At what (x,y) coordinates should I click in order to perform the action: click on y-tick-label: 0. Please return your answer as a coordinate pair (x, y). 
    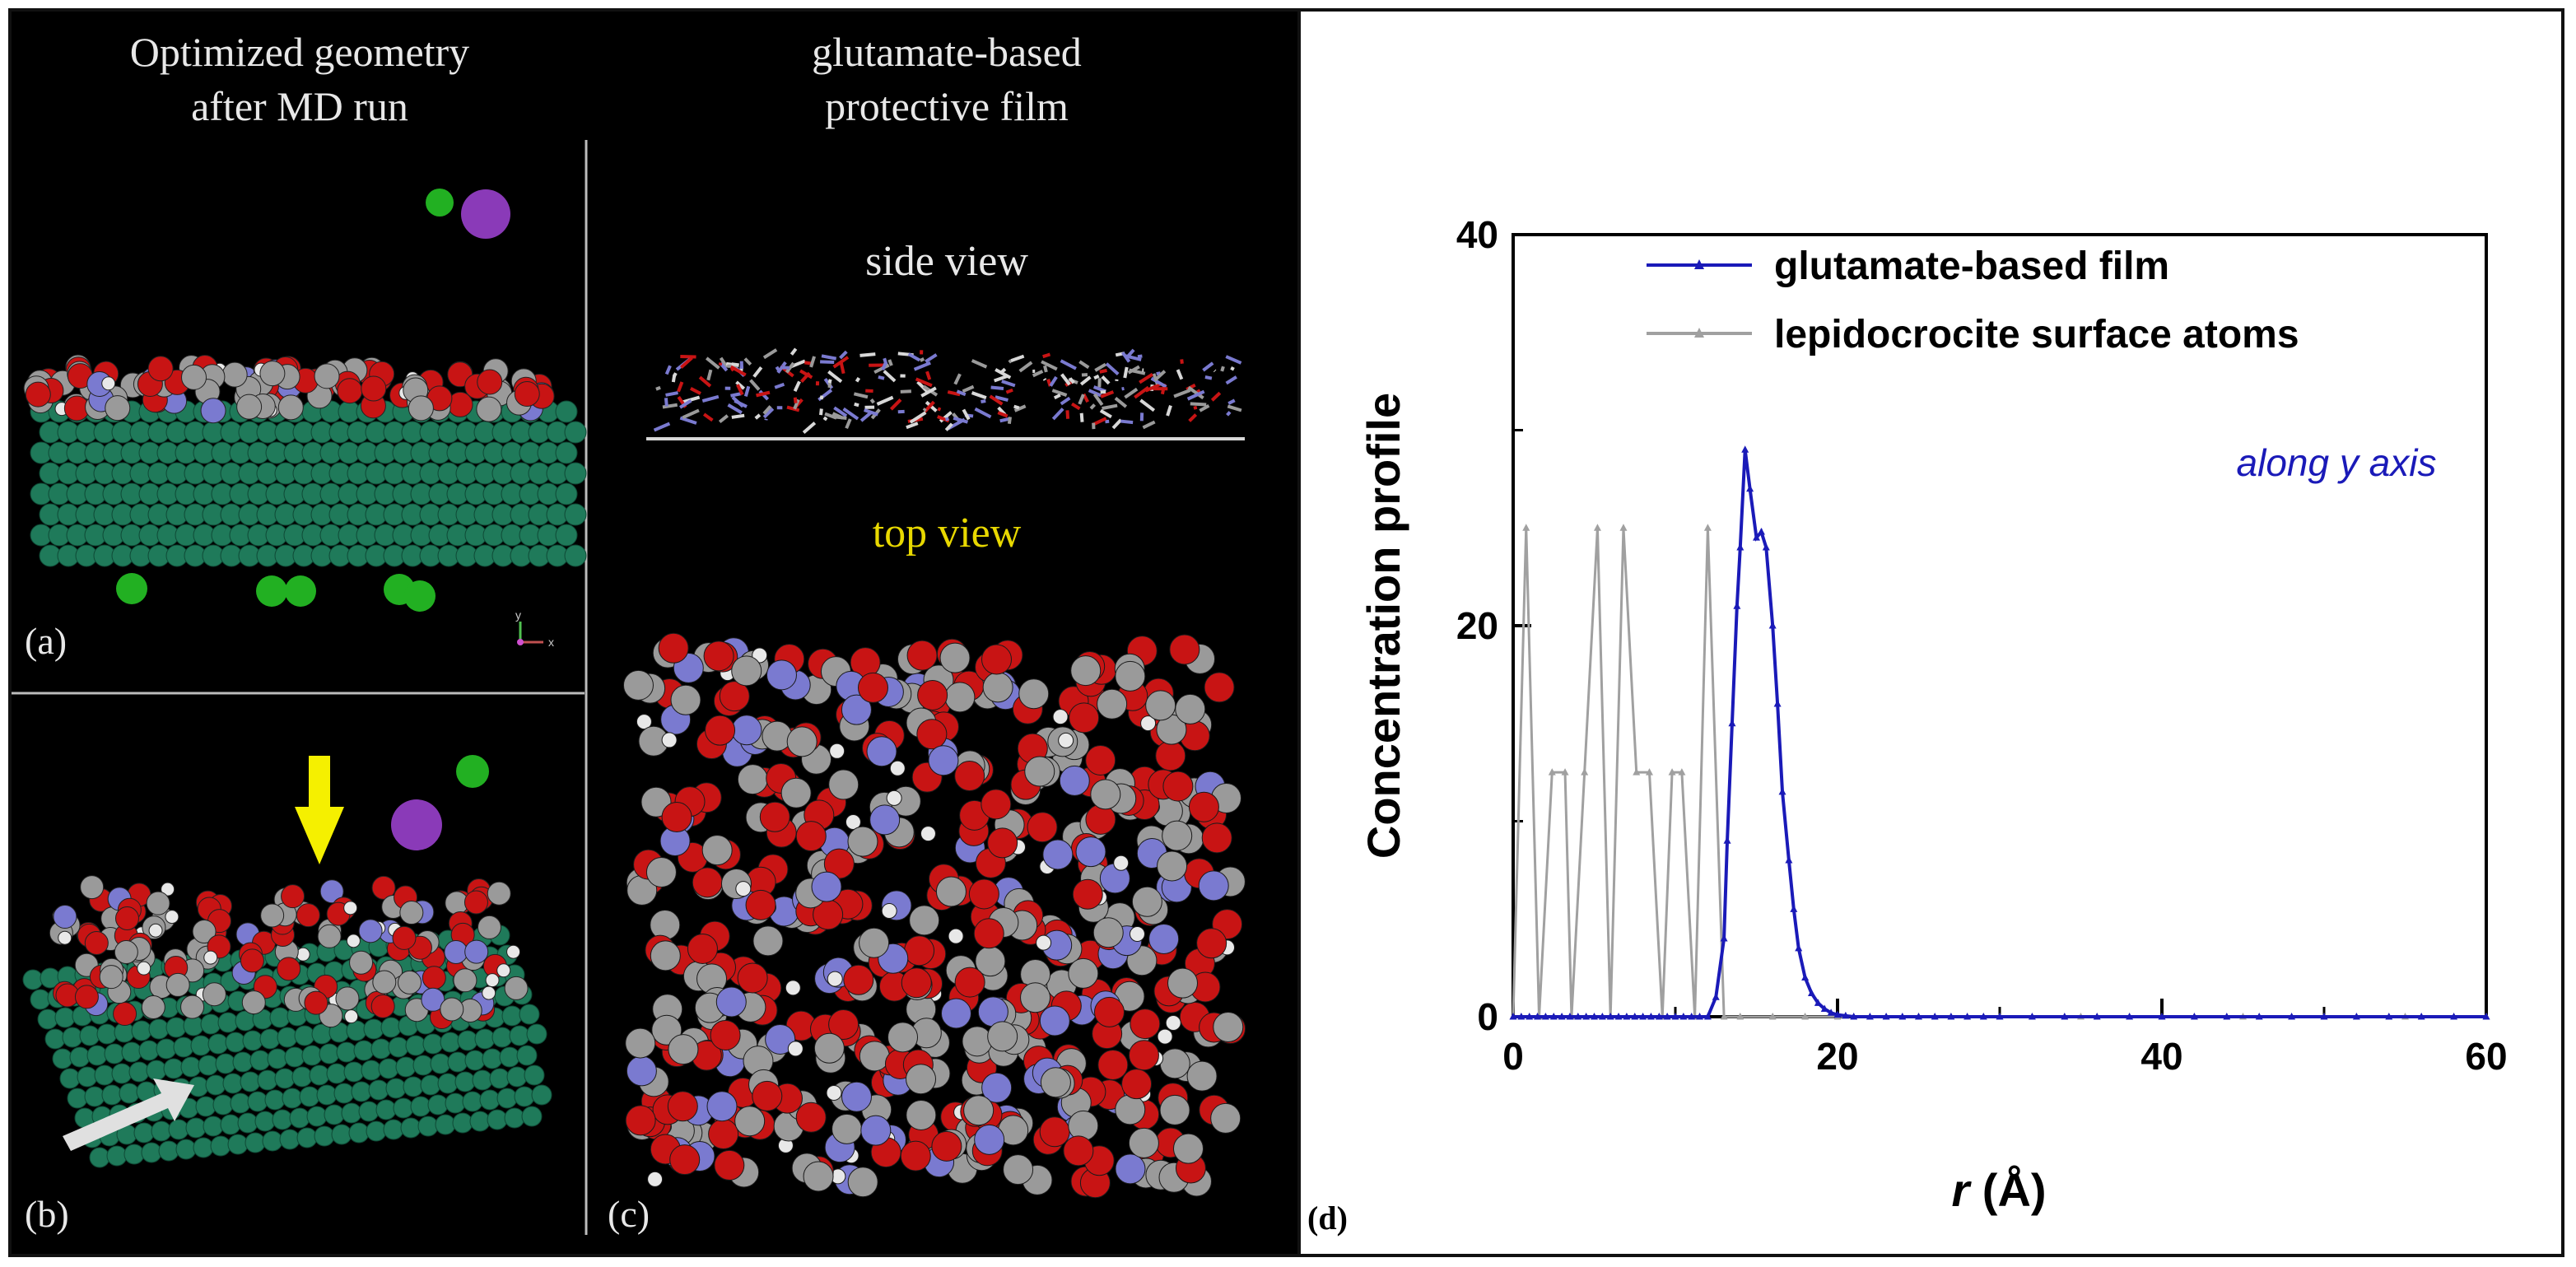
    Looking at the image, I should click on (1487, 1016).